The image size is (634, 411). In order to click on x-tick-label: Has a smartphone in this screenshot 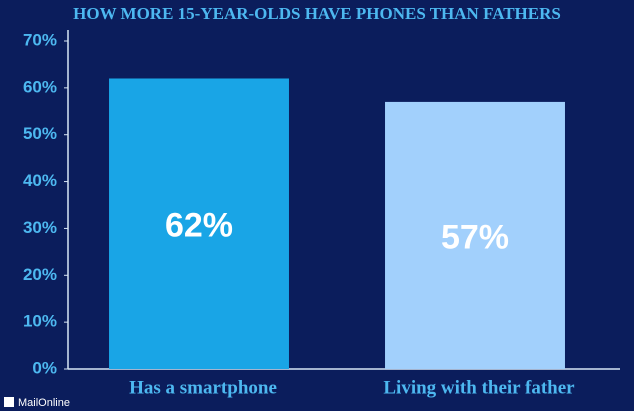, I will do `click(203, 387)`.